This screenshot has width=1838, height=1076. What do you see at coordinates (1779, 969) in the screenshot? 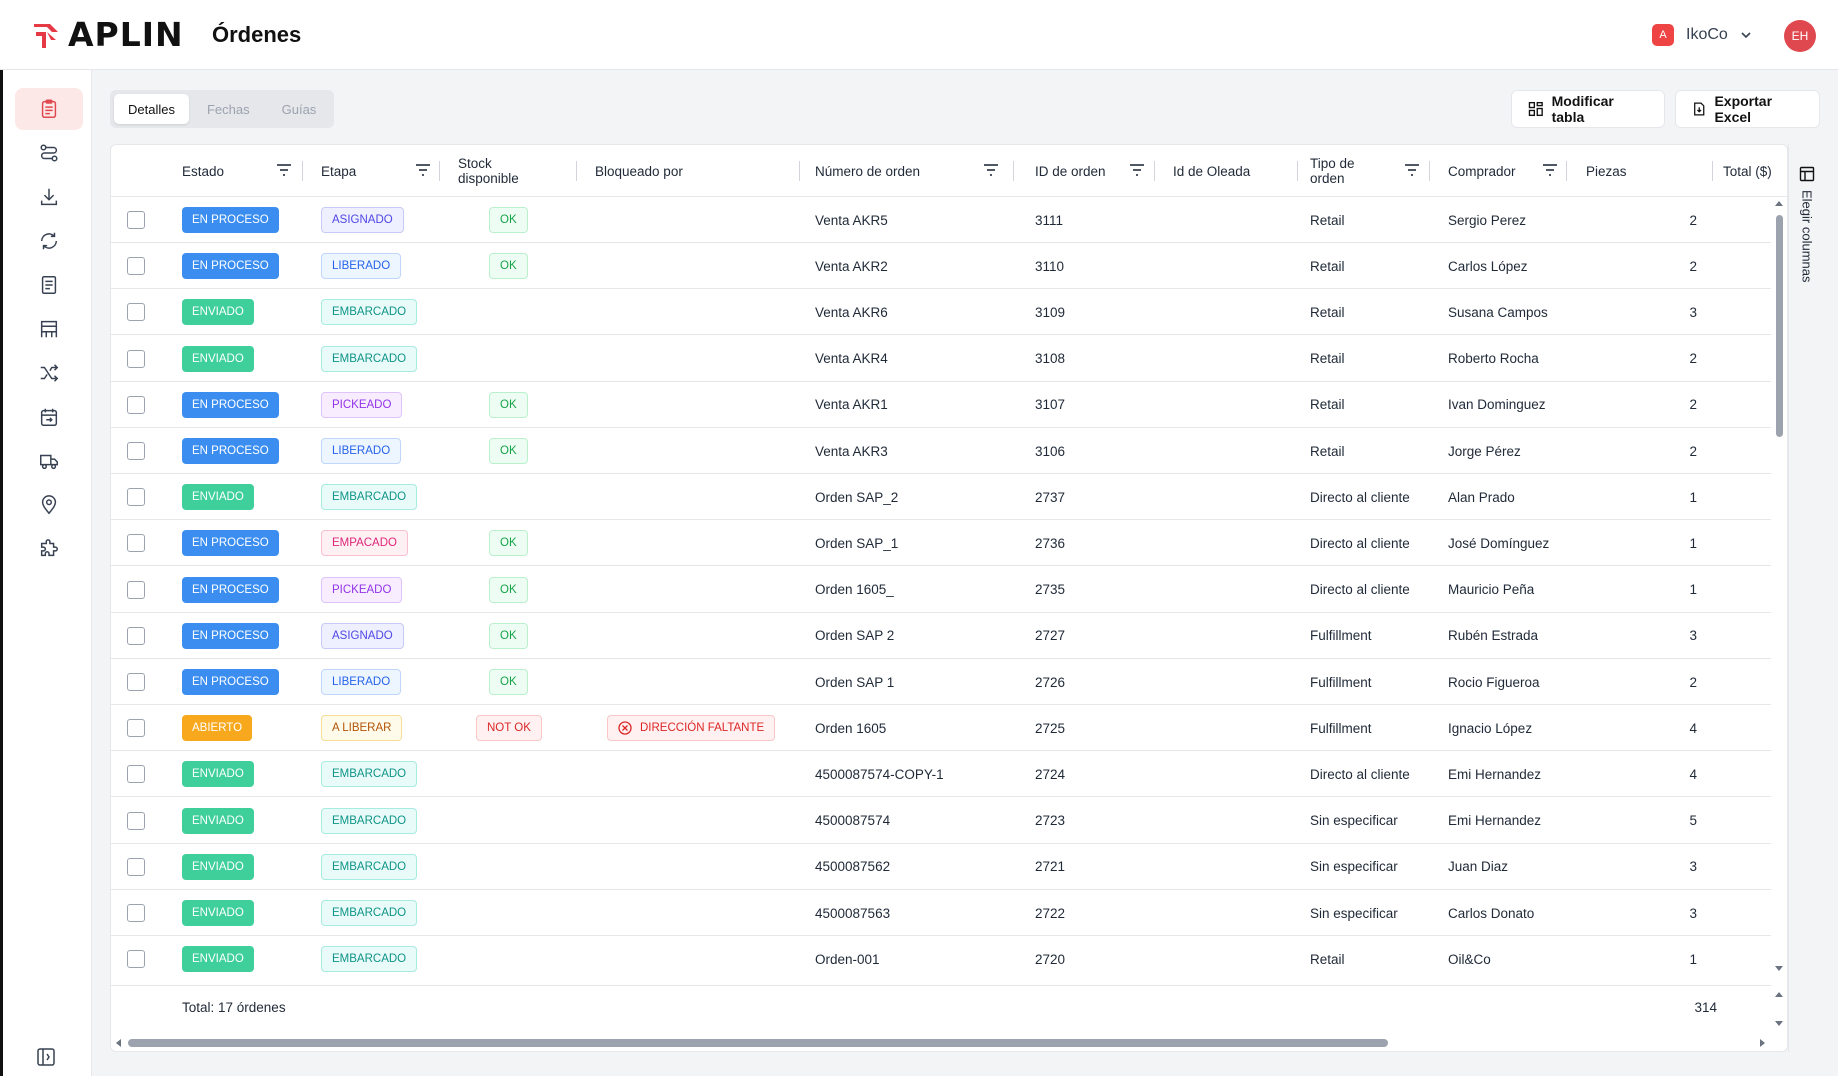
I see `scroll-down-arrow-icon` at bounding box center [1779, 969].